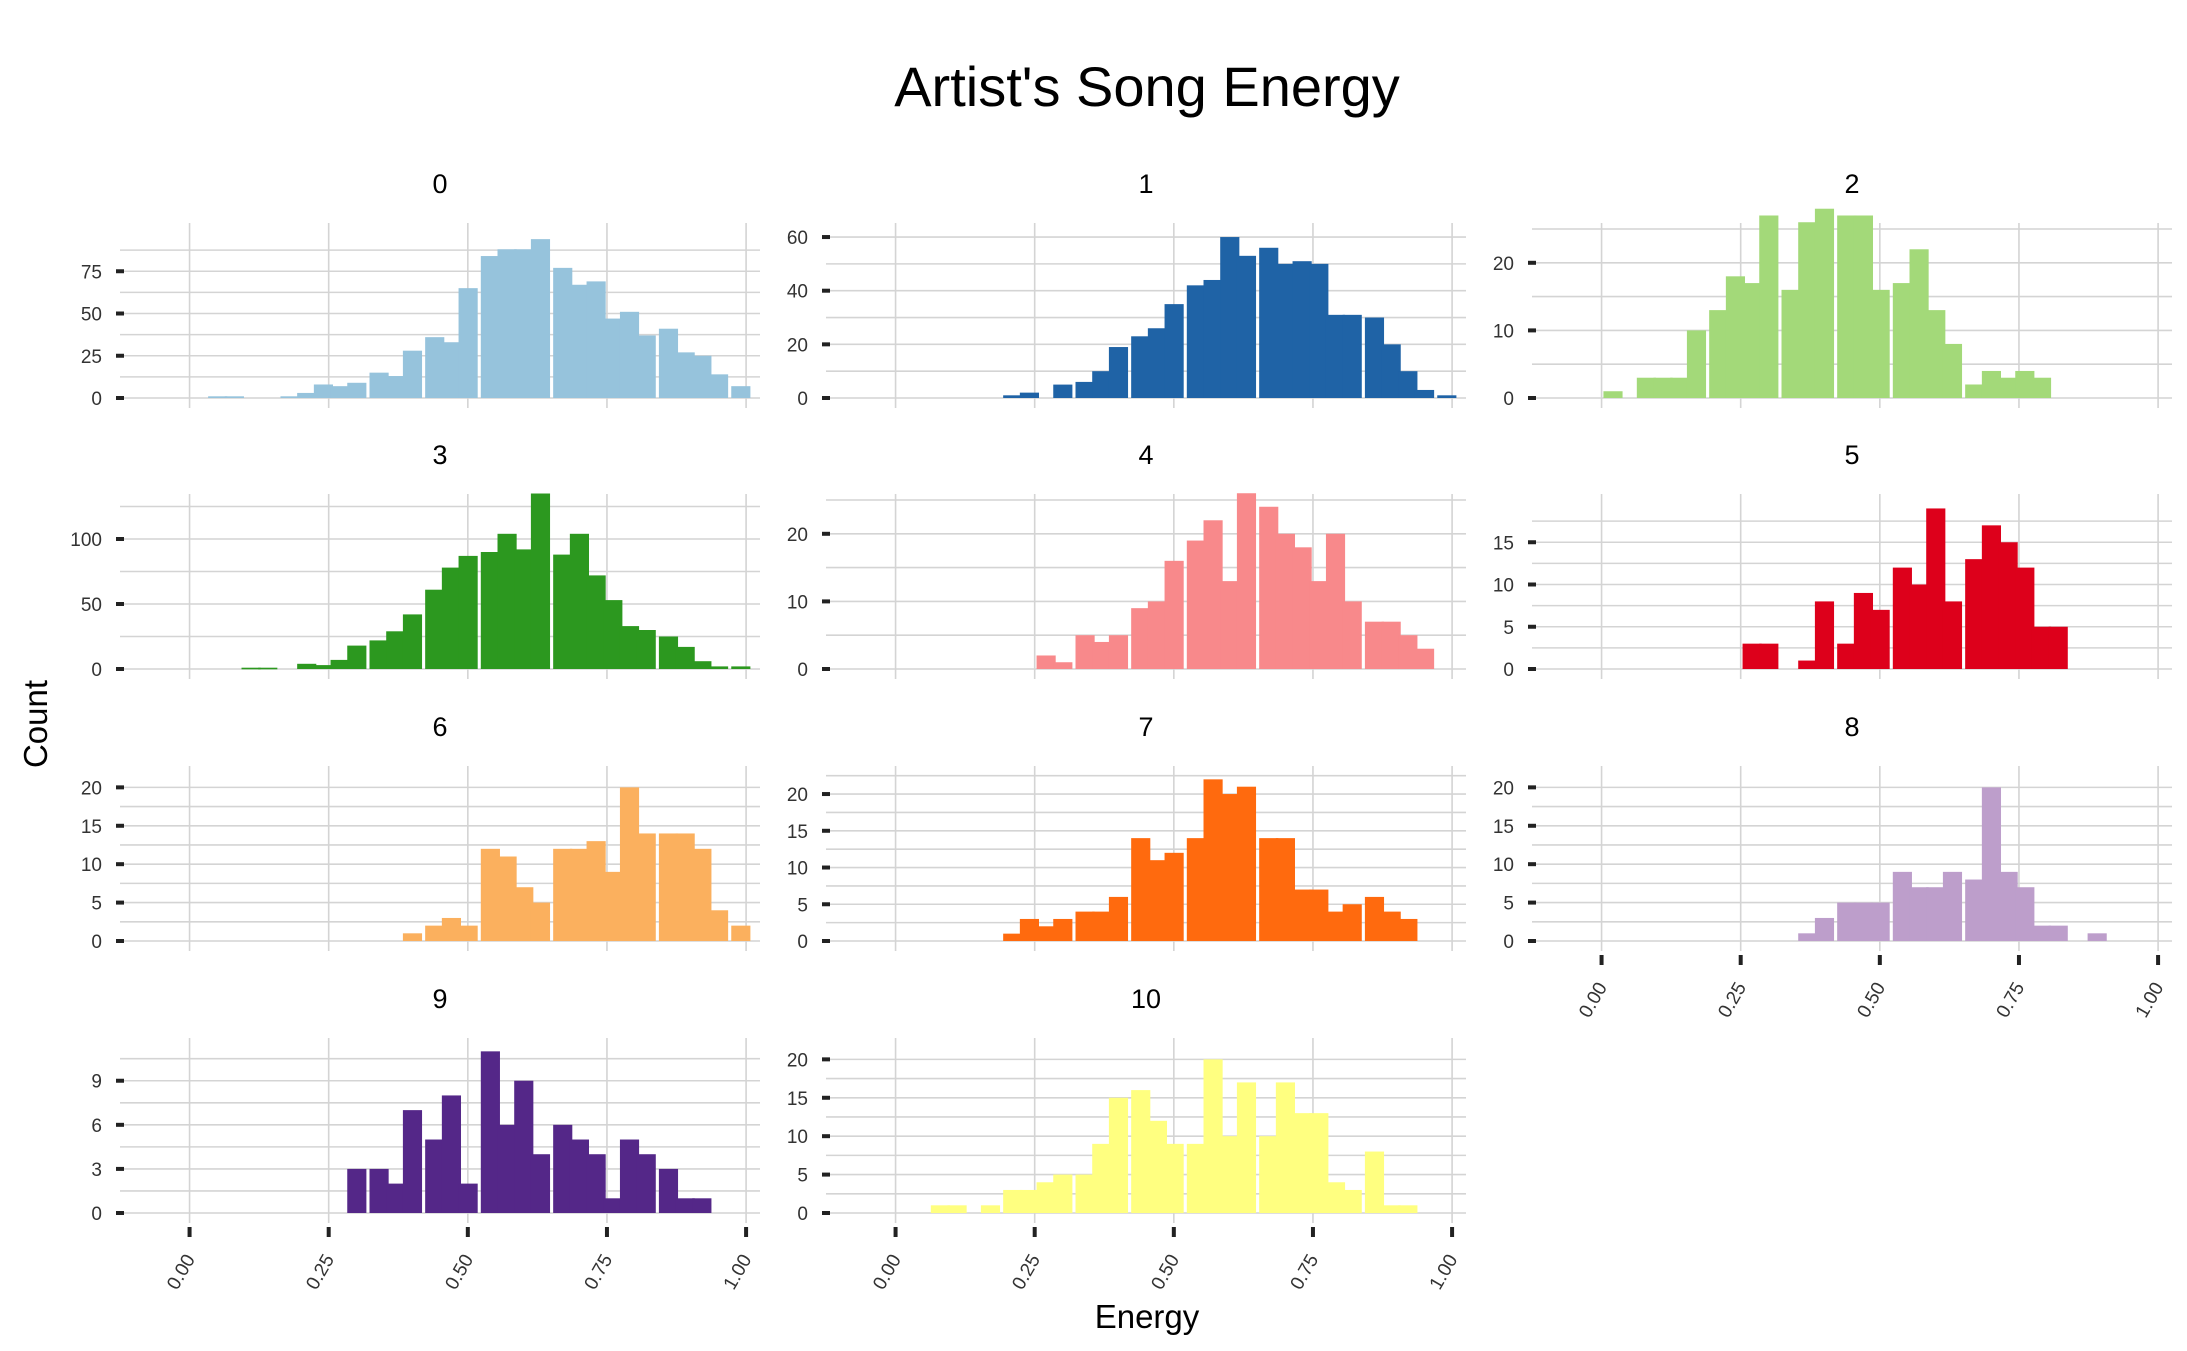 This screenshot has height=1351, width=2187. I want to click on facet-label-10: 10, so click(1146, 999).